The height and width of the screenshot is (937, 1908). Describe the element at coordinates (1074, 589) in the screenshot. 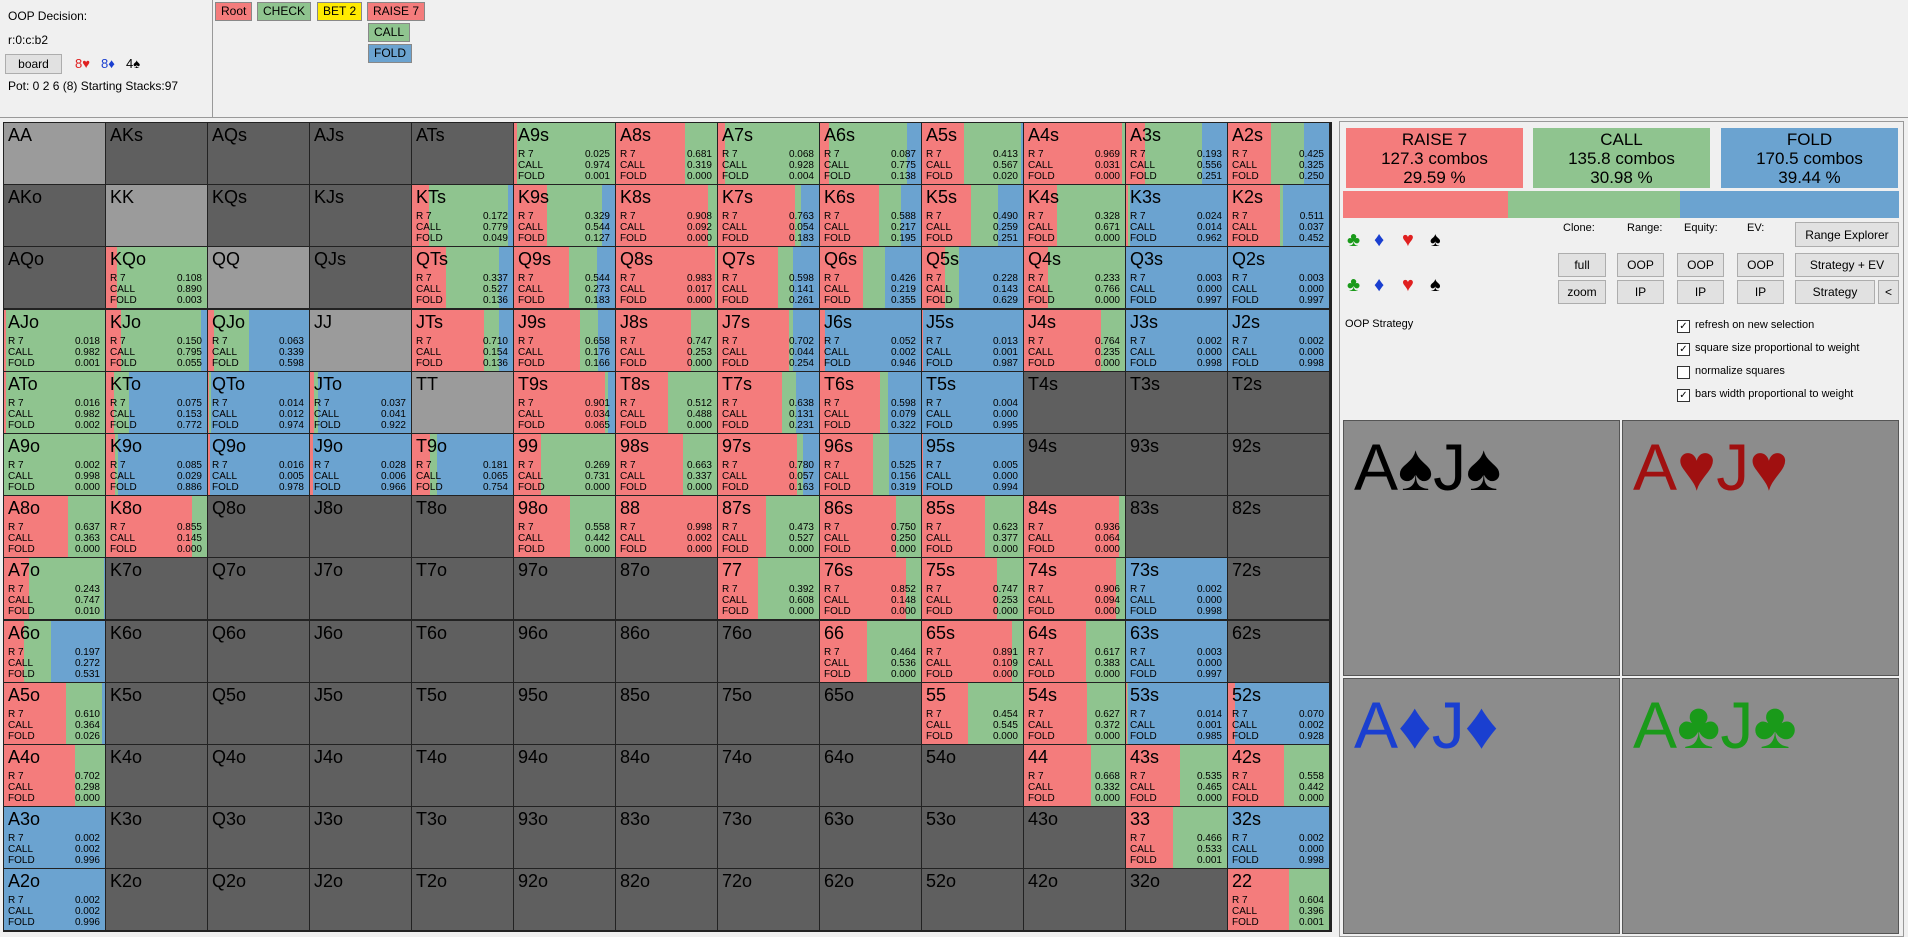

I see `hand-cell: R 7 0.906 CALL 0.094 FOLD 0.000 74s` at that location.